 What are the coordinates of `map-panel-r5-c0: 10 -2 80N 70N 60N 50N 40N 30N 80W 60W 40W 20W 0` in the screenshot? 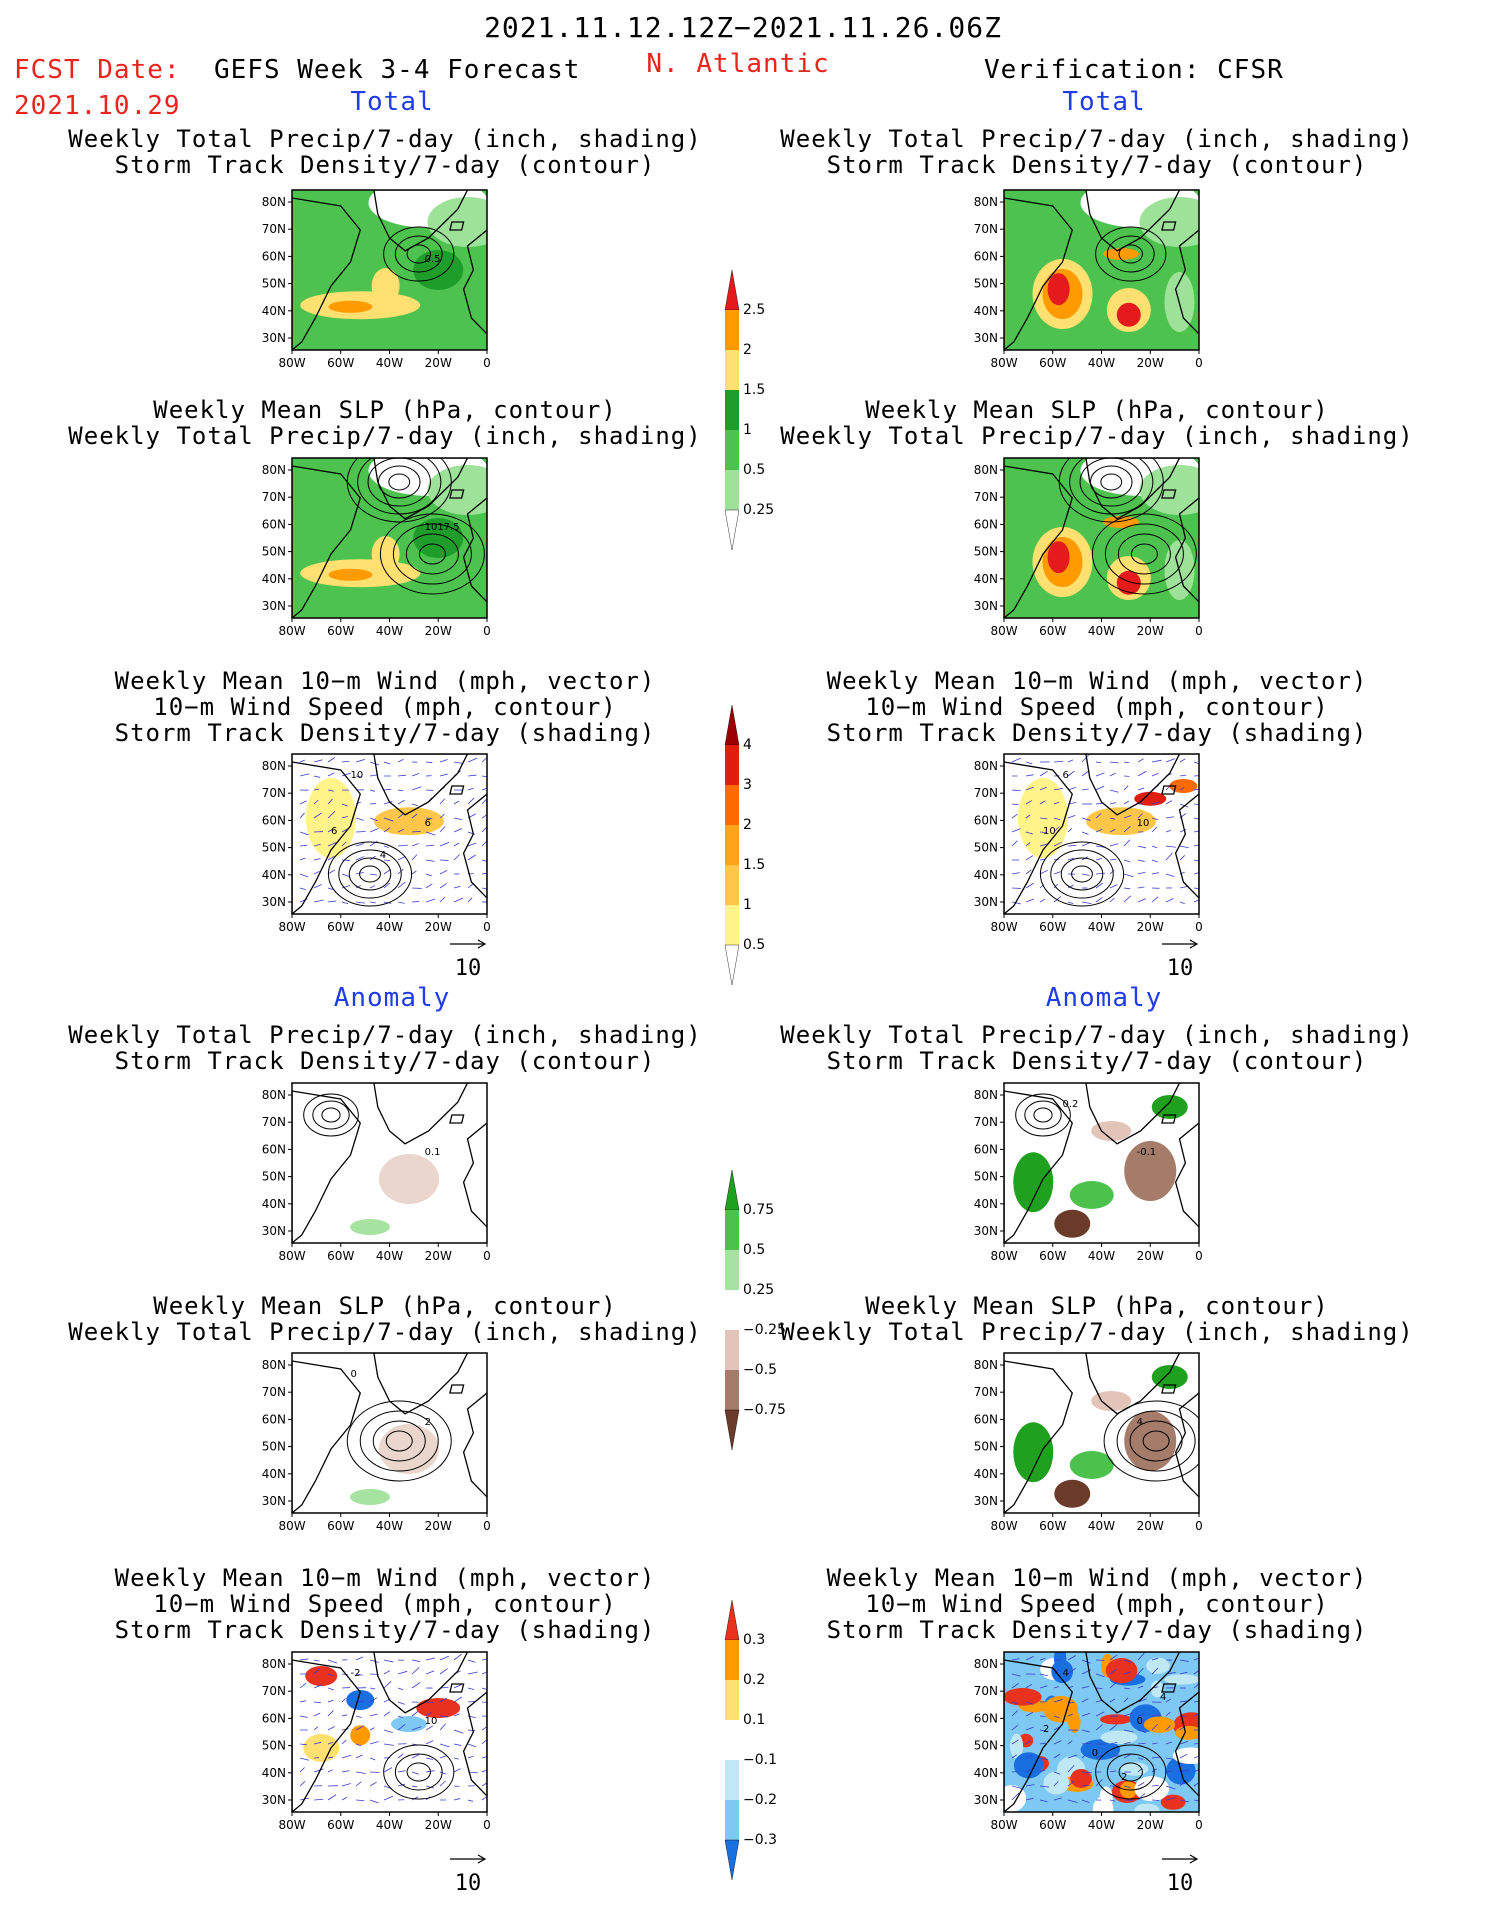 It's located at (374, 1749).